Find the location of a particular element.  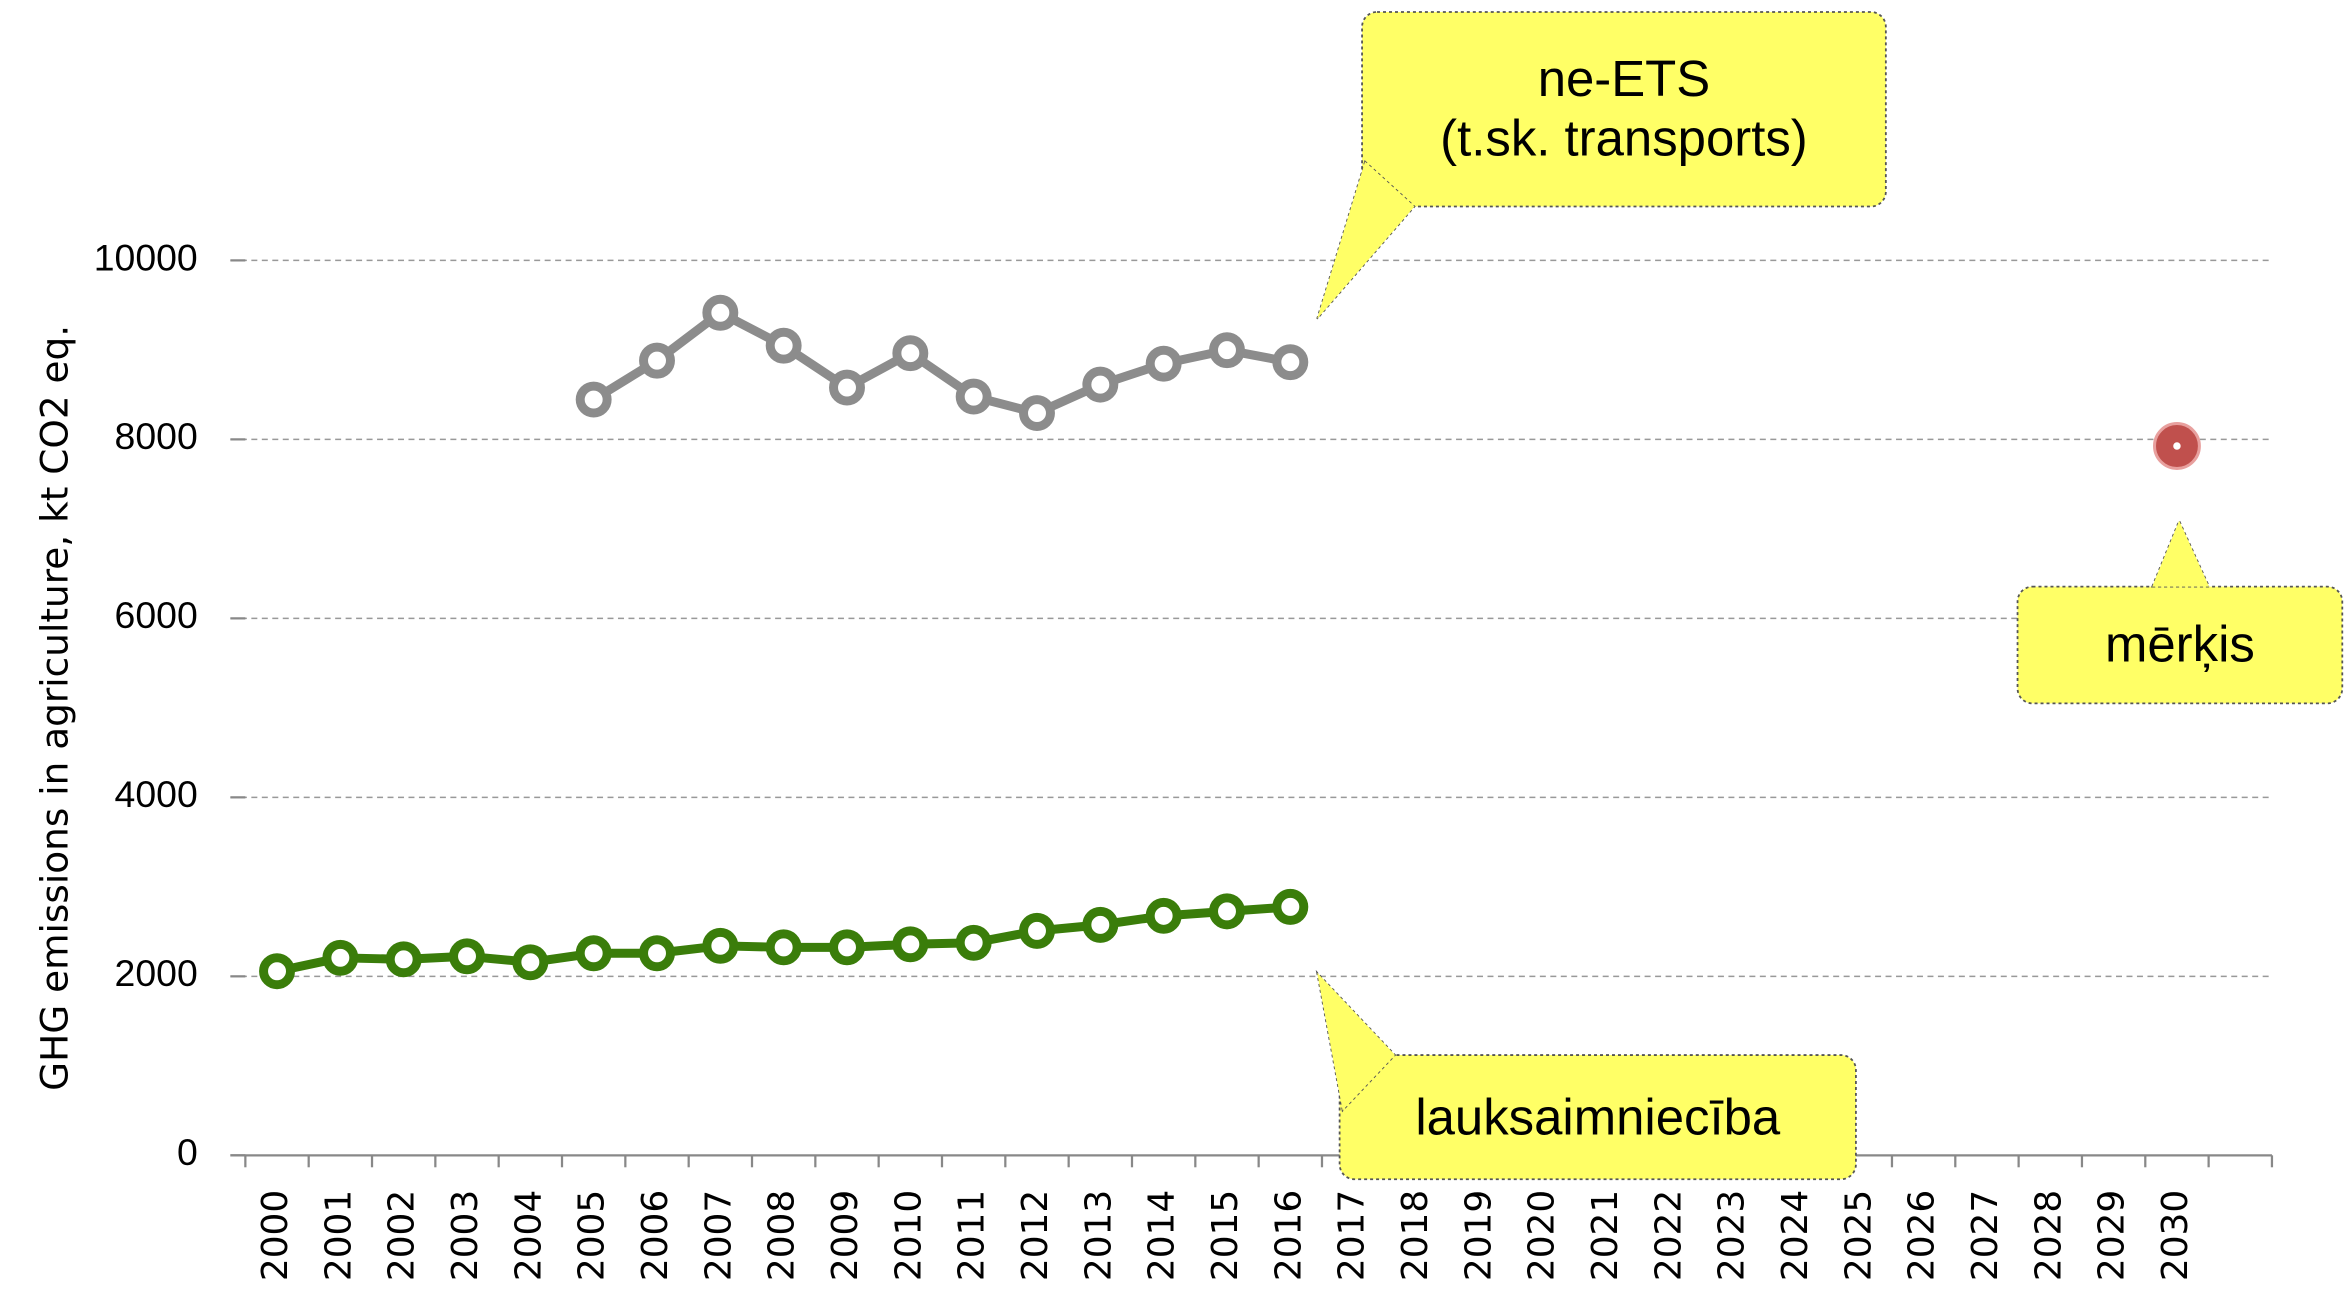

x-tick-label: 2025 is located at coordinates (1858, 1235).